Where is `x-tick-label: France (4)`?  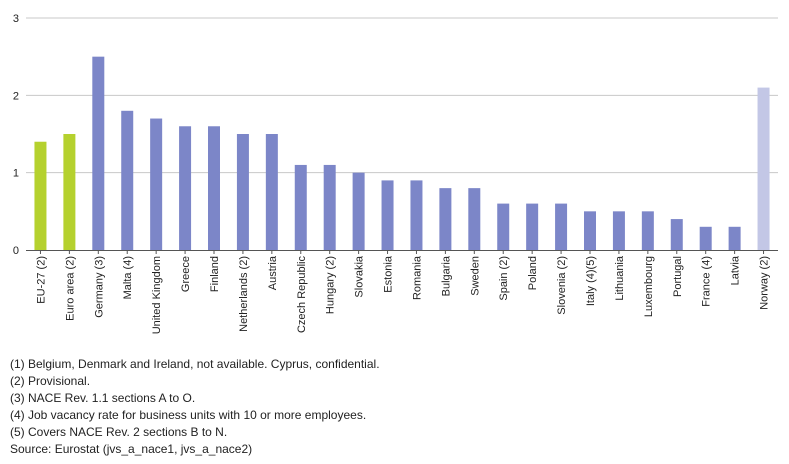
x-tick-label: France (4) is located at coordinates (707, 281).